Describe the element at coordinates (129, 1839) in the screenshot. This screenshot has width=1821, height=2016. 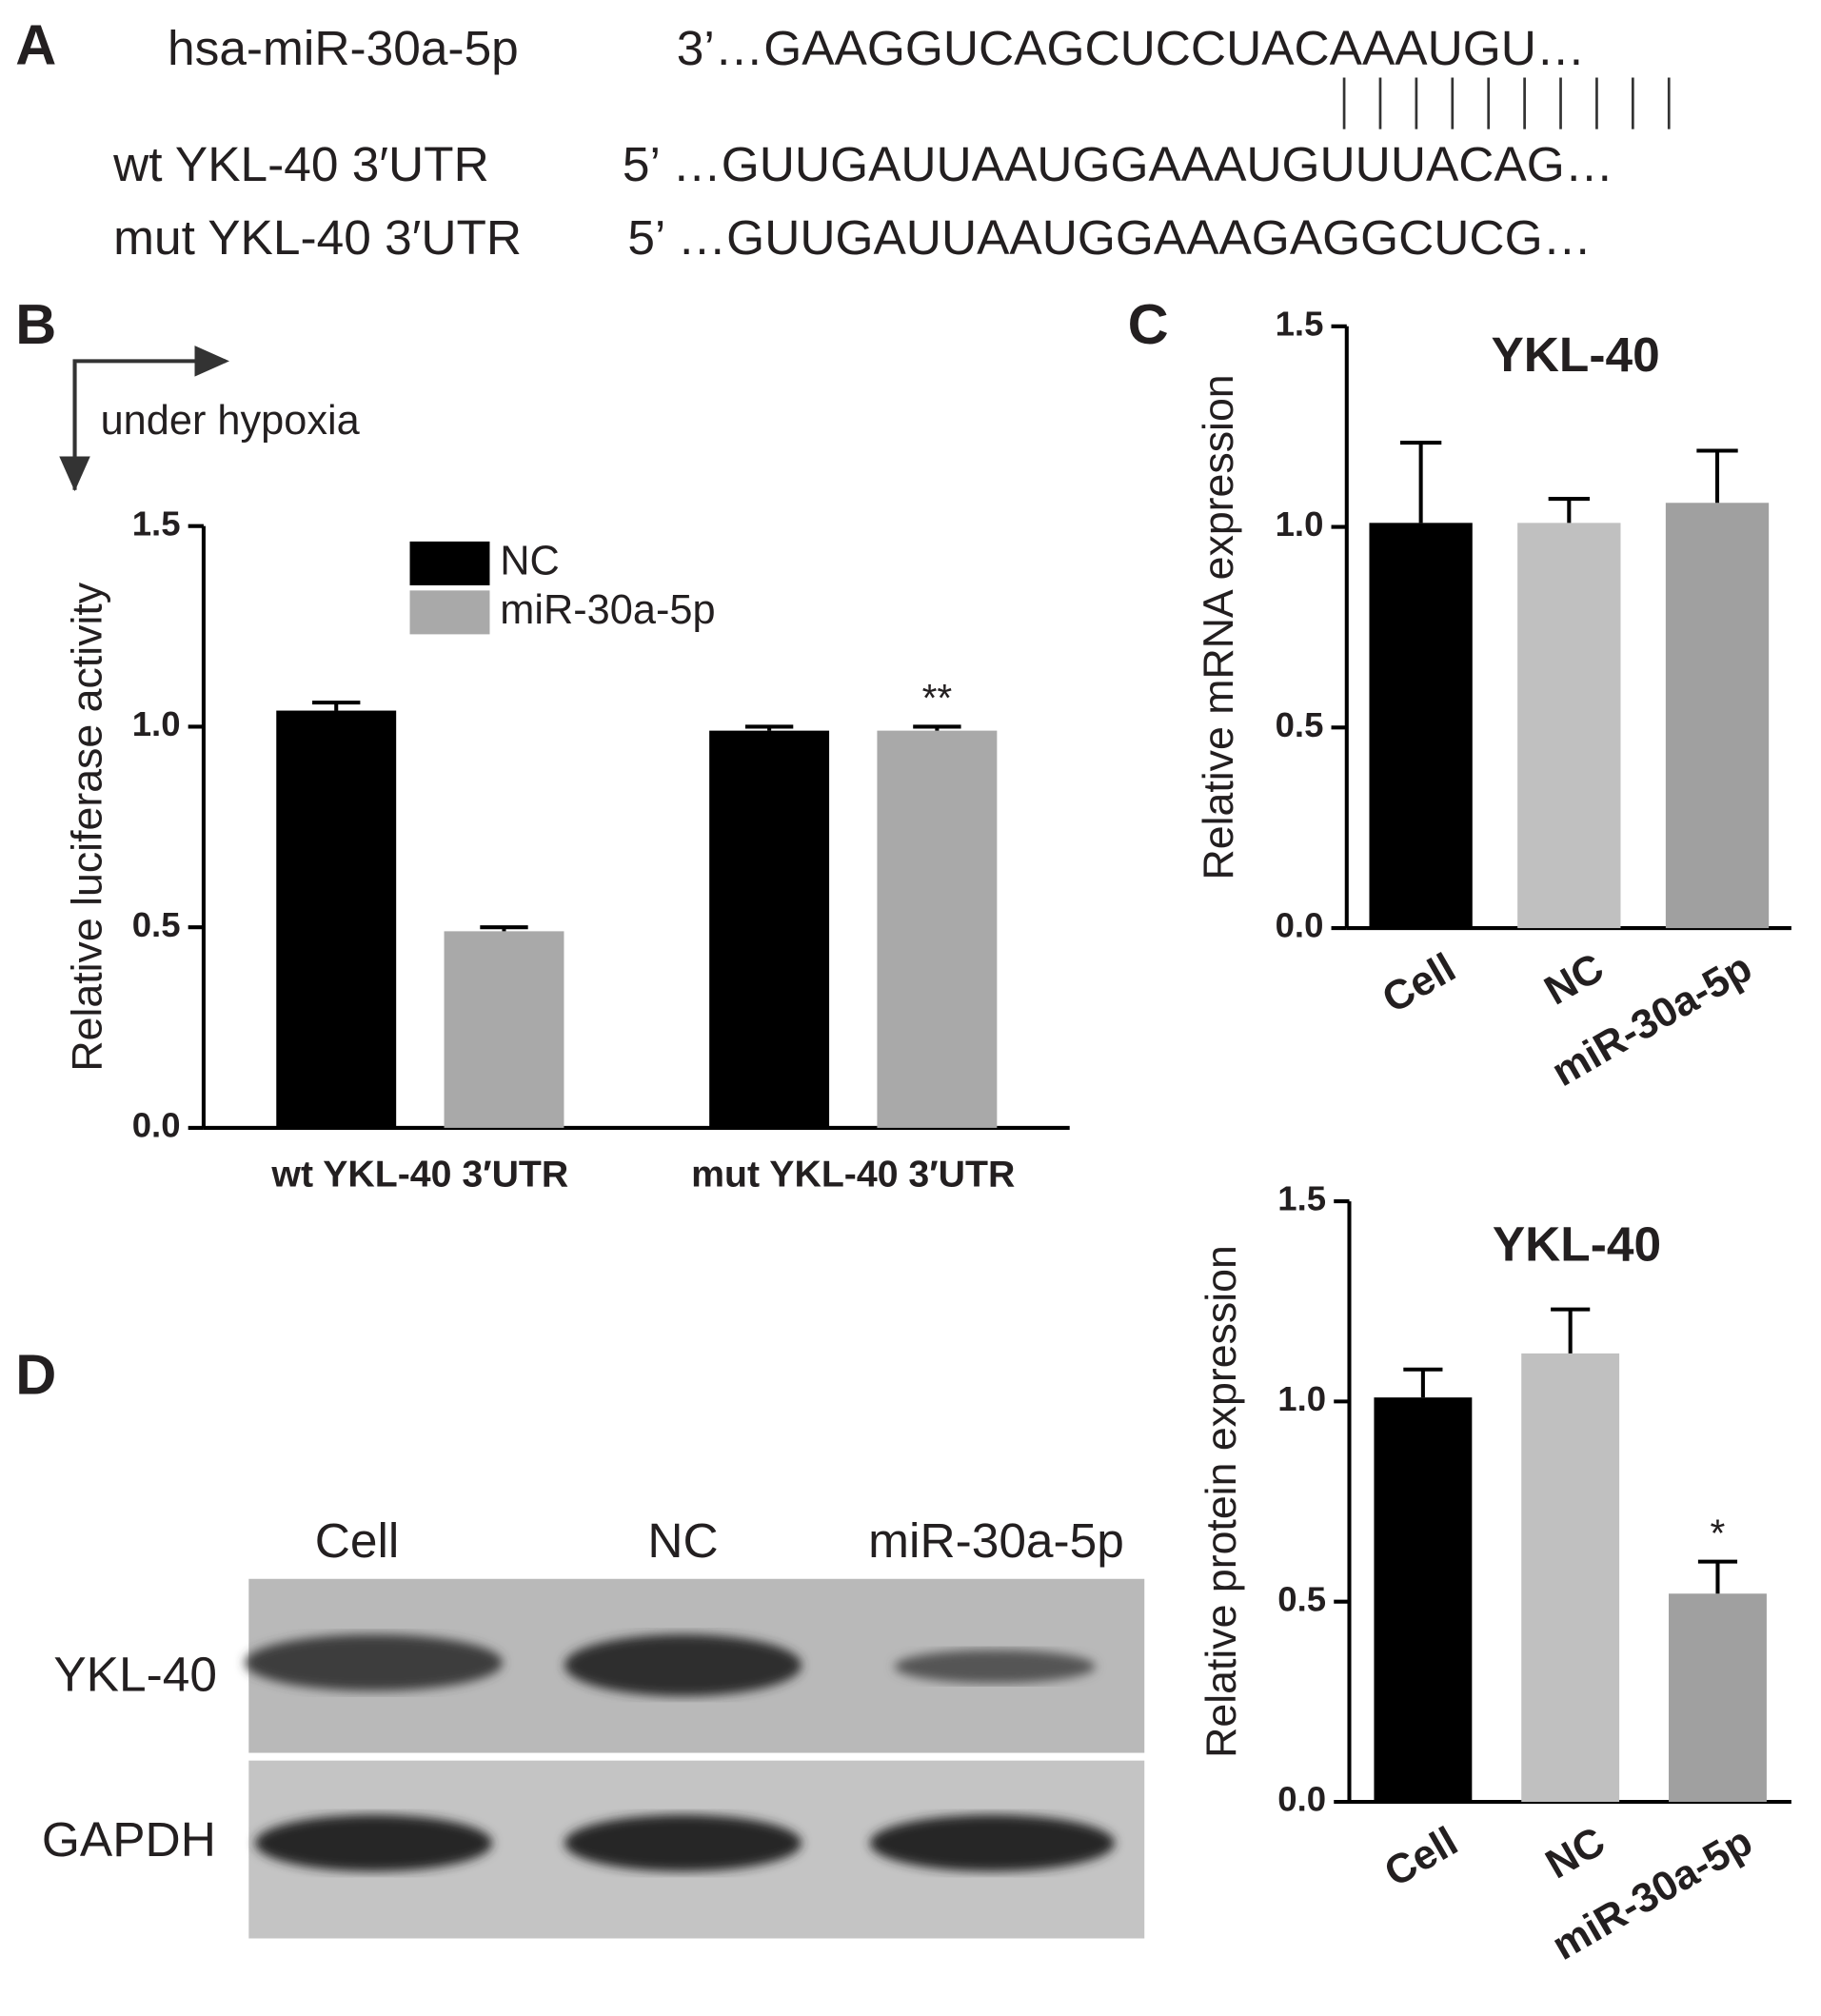
I see `row-label: GAPDH` at that location.